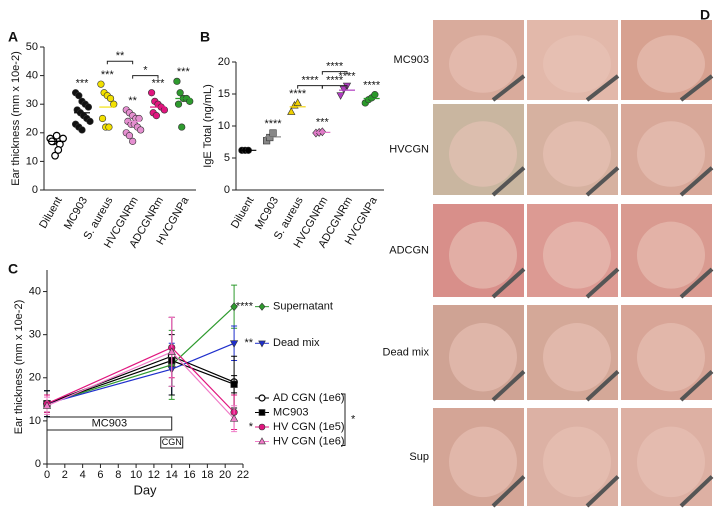 This screenshot has height=514, width=717. Describe the element at coordinates (100, 475) in the screenshot. I see `x-tick-label: 6` at that location.